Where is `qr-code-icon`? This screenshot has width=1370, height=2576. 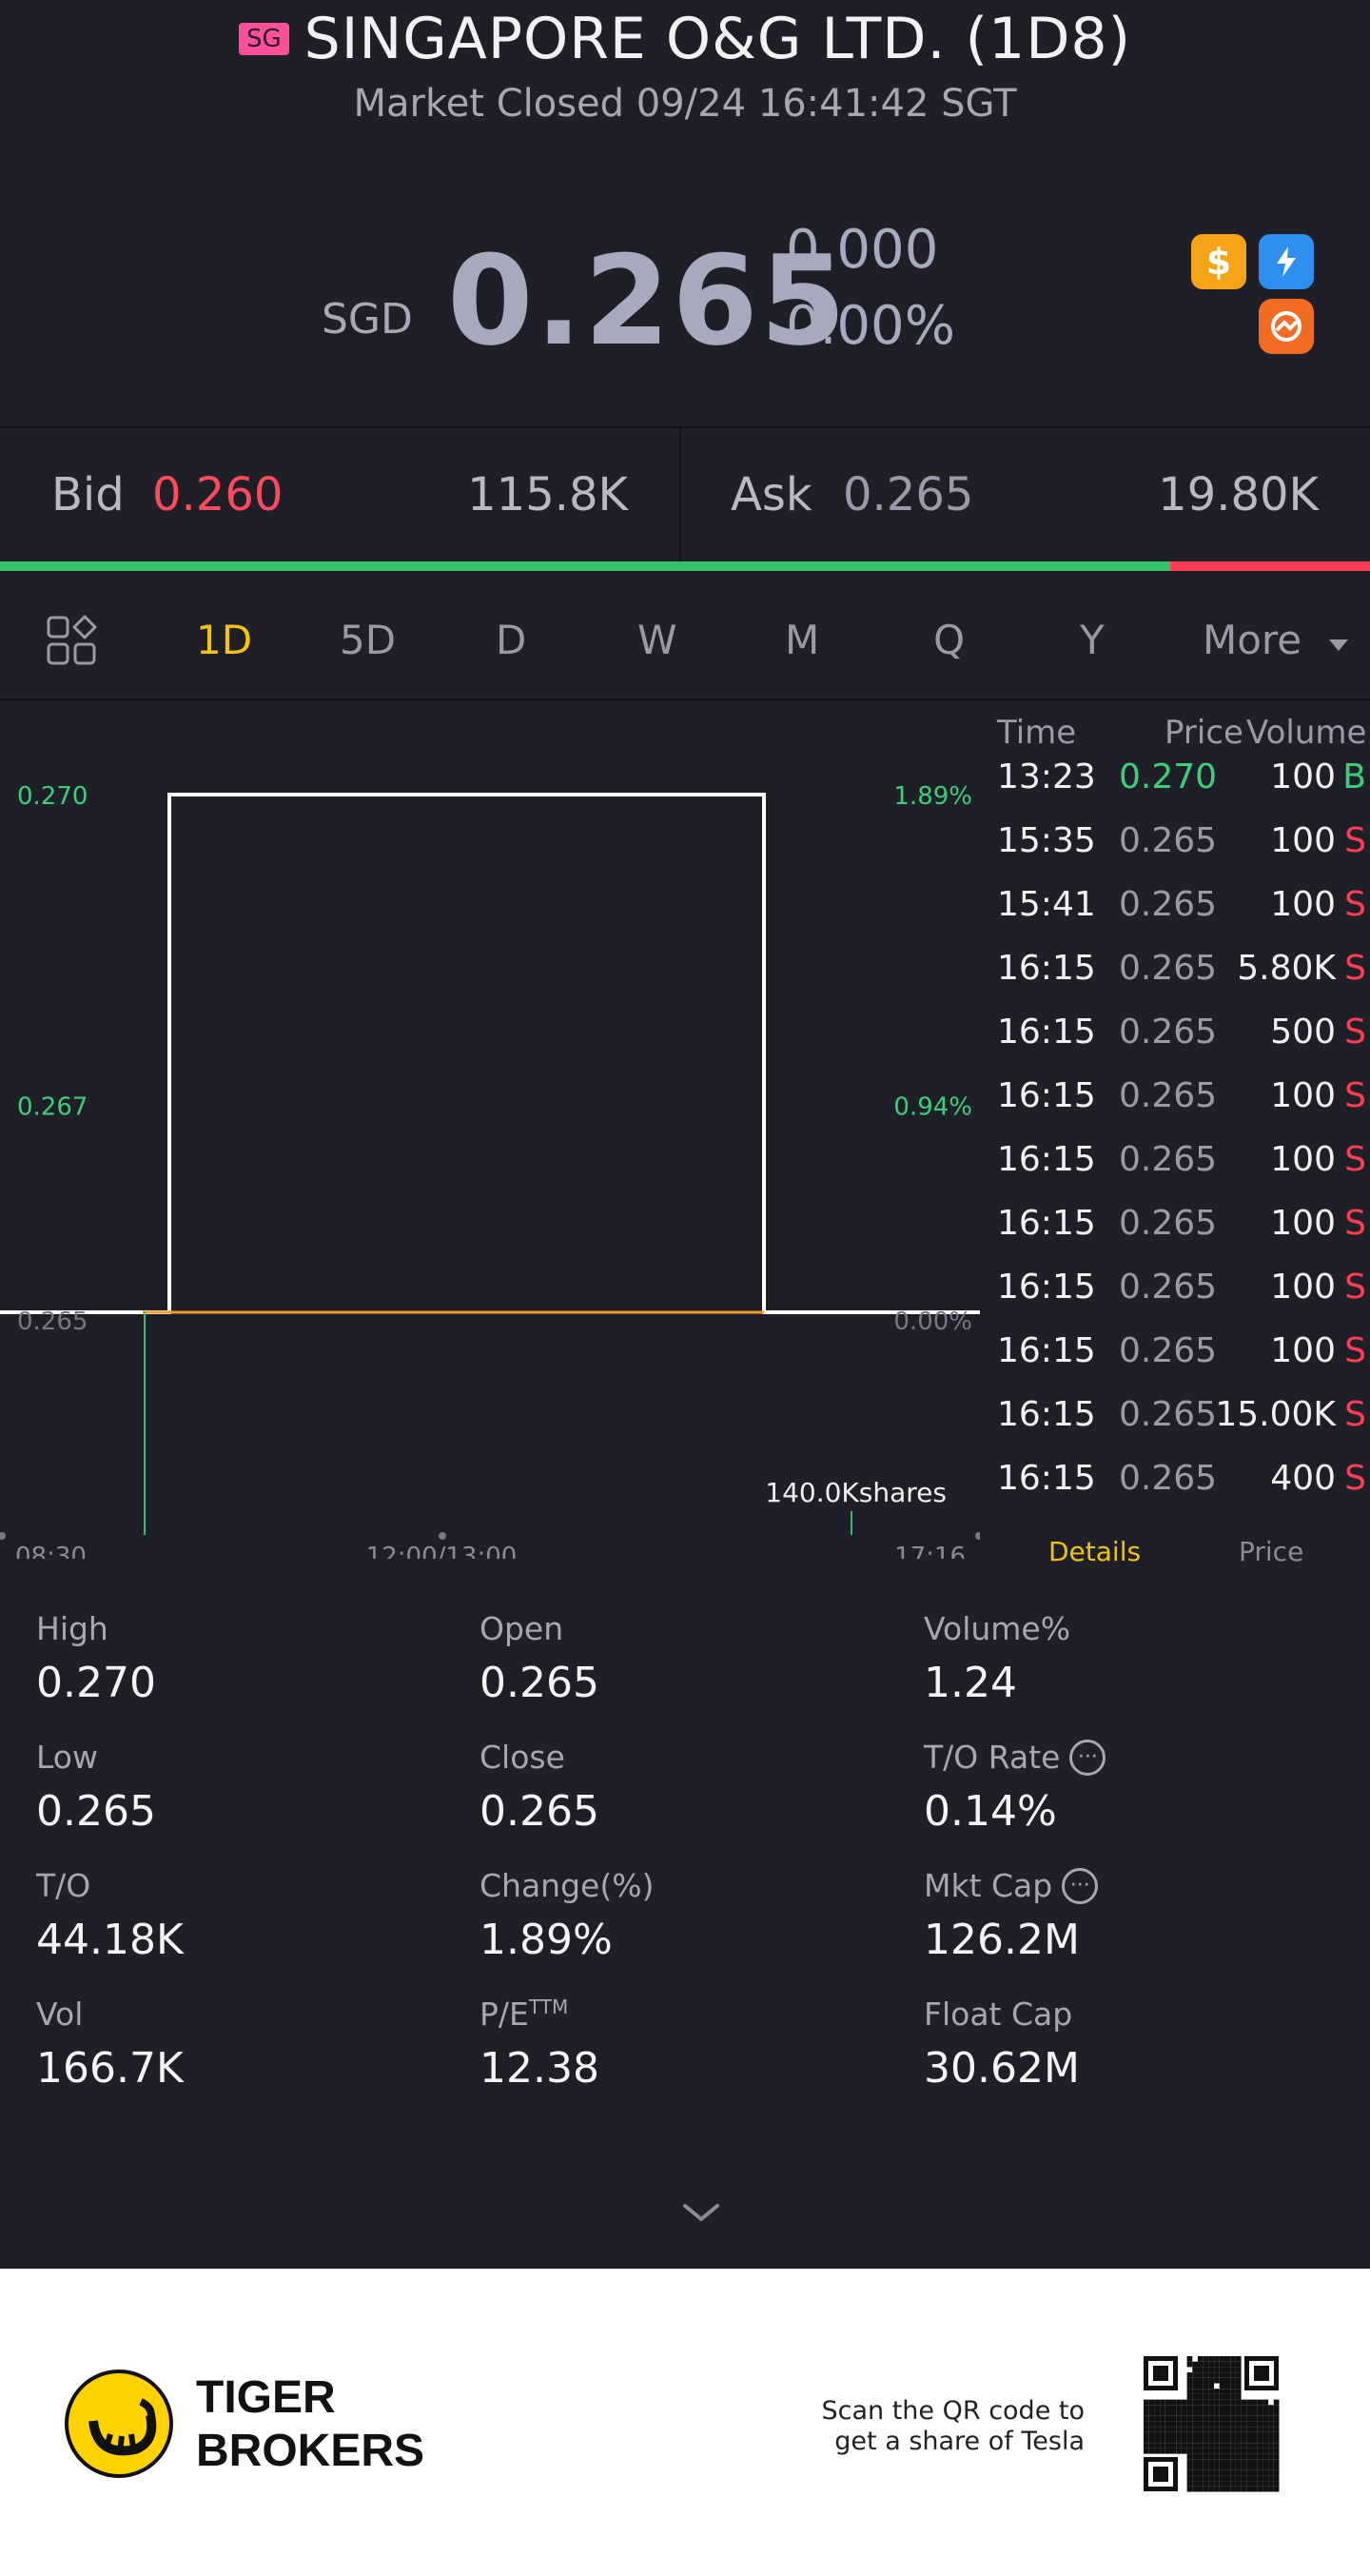 qr-code-icon is located at coordinates (1211, 2423).